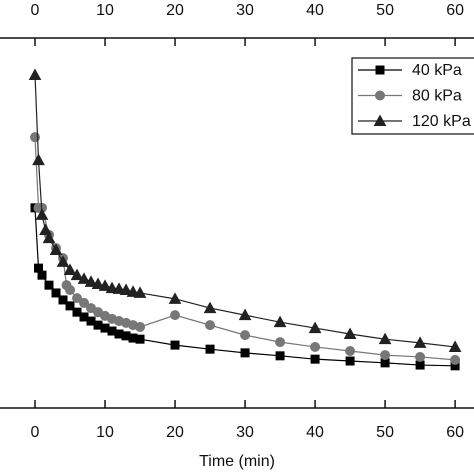  Describe the element at coordinates (245, 432) in the screenshot. I see `x-tick-label: 30` at that location.